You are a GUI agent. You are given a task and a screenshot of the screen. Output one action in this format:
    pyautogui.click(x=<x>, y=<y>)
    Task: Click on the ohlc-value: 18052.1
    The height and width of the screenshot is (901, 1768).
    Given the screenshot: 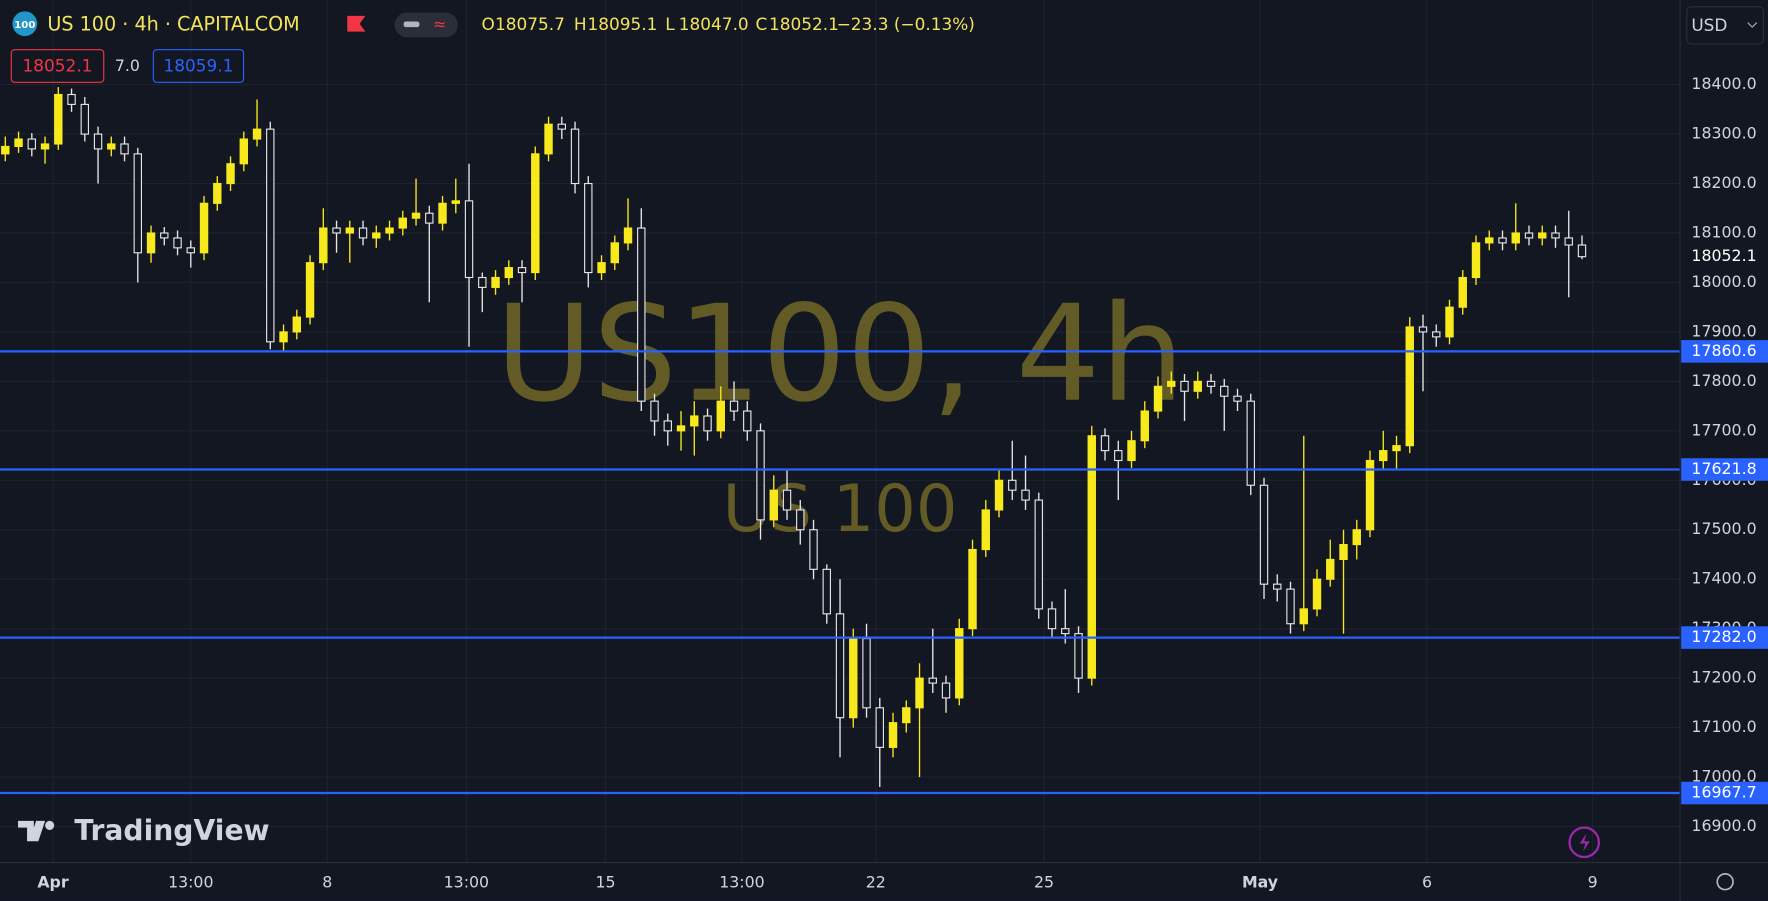 What is the action you would take?
    pyautogui.click(x=804, y=24)
    